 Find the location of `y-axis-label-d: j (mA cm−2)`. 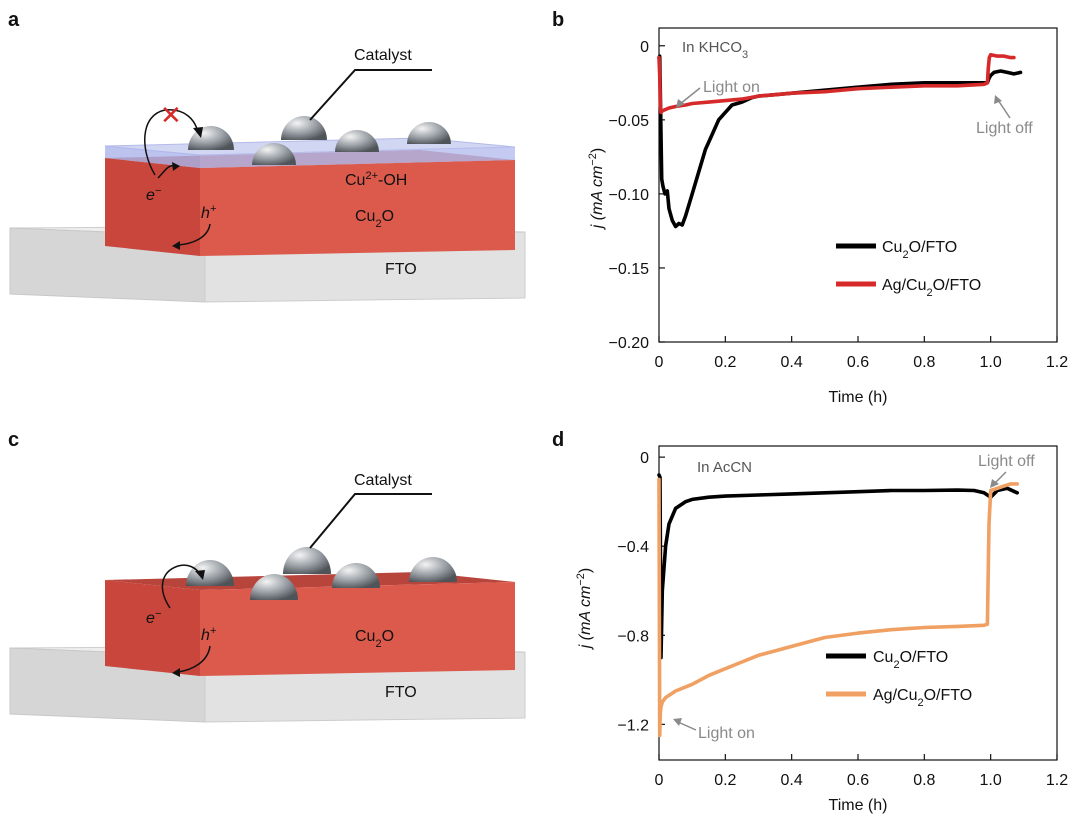

y-axis-label-d: j (mA cm−2) is located at coordinates (584, 609).